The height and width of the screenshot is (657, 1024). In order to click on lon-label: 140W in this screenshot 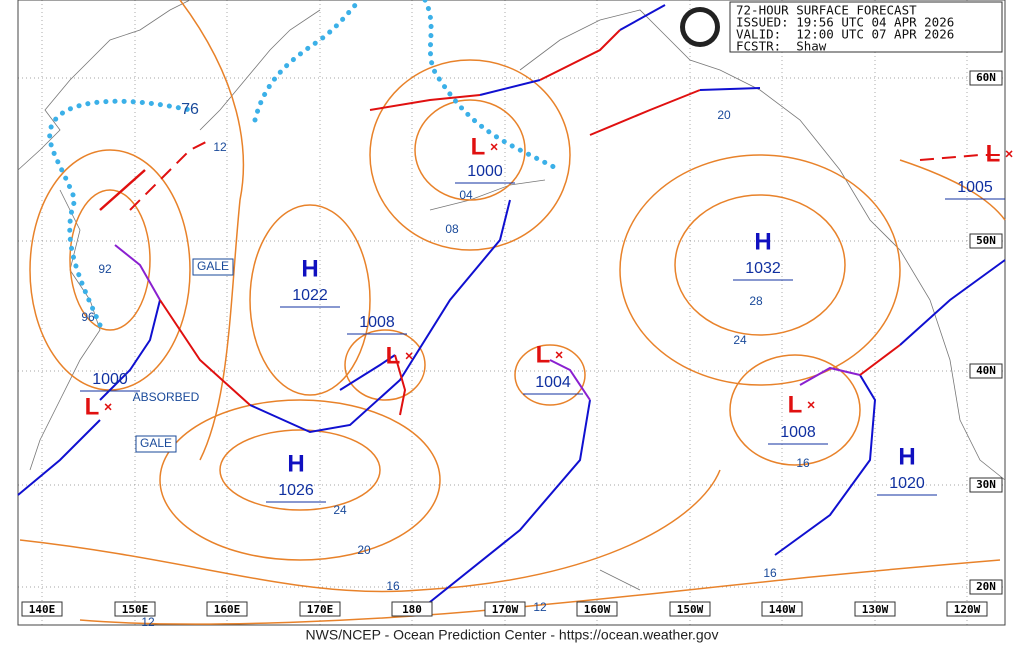, I will do `click(782, 609)`.